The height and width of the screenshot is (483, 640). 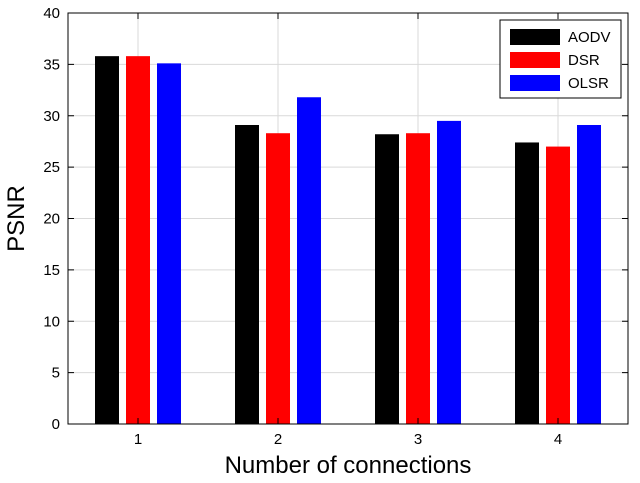 I want to click on y-tick-label: 25, so click(x=51, y=167).